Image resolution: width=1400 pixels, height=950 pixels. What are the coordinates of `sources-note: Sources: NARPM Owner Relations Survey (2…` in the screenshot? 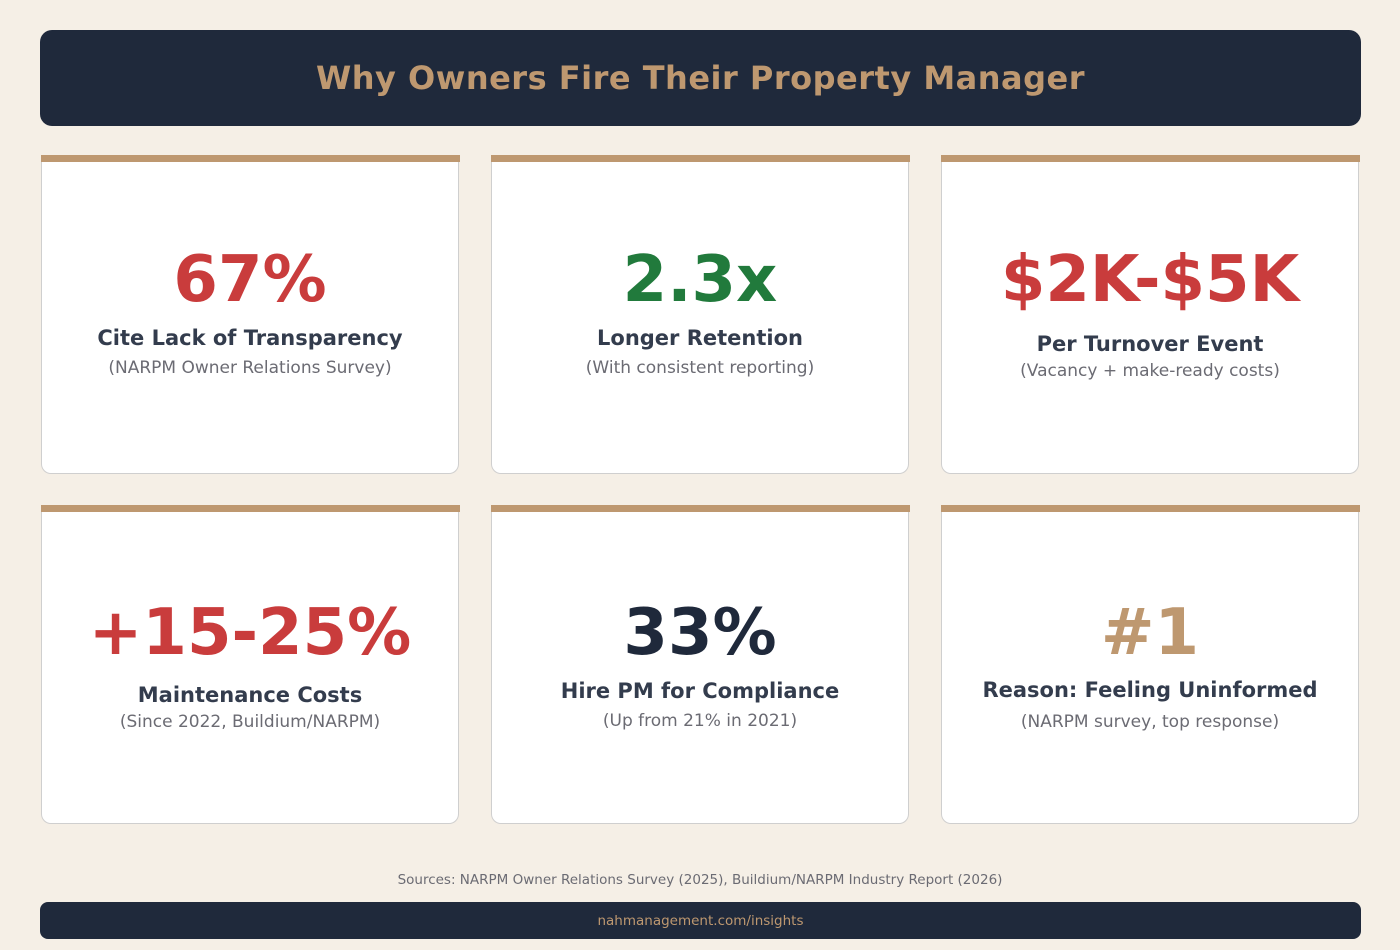 It's located at (700, 880).